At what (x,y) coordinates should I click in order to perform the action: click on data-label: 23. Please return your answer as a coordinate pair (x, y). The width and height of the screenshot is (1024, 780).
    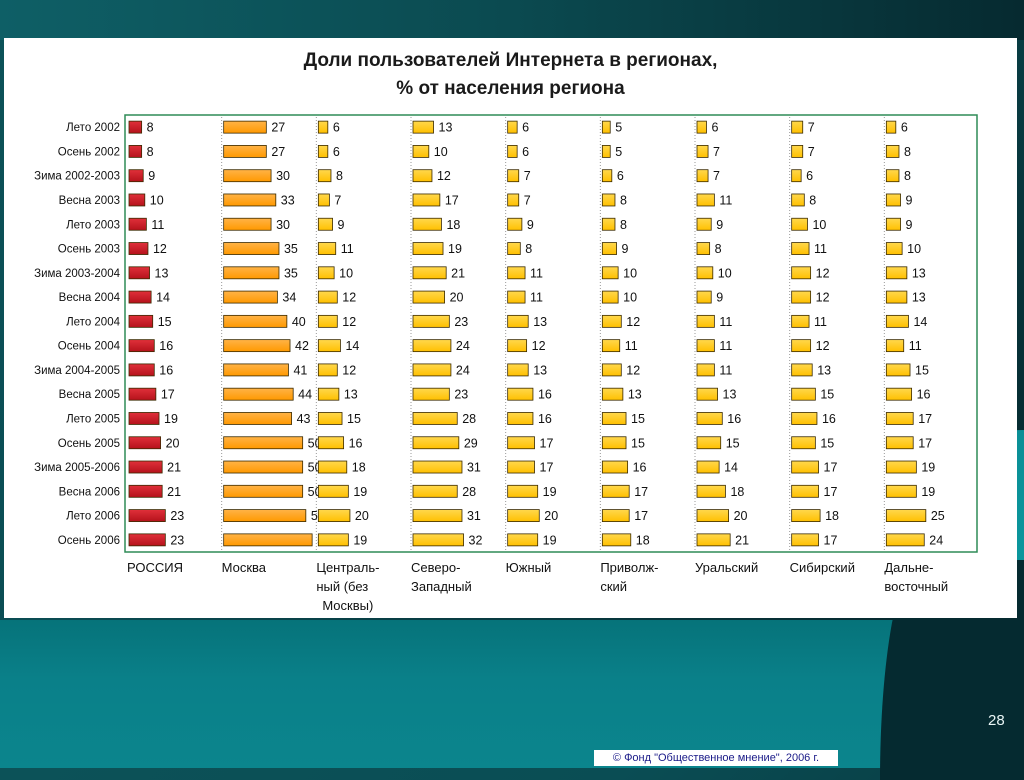
    Looking at the image, I should click on (461, 322).